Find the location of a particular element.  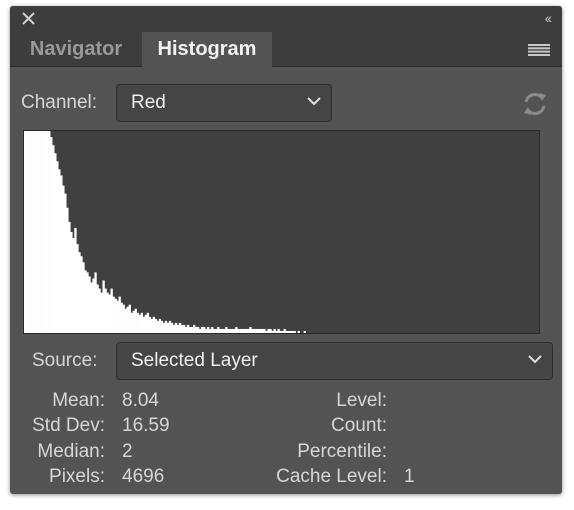

stddev-value: 16.59 is located at coordinates (146, 425).